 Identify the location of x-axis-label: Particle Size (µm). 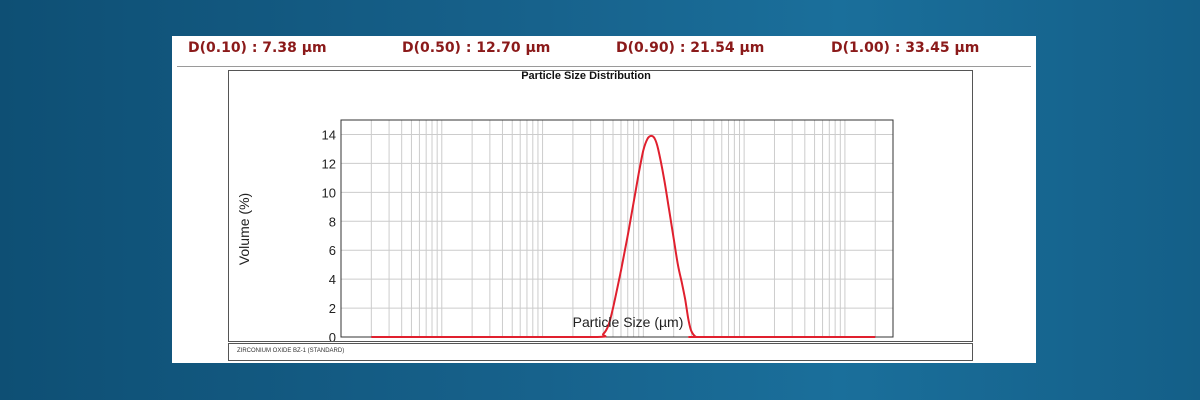
(628, 322).